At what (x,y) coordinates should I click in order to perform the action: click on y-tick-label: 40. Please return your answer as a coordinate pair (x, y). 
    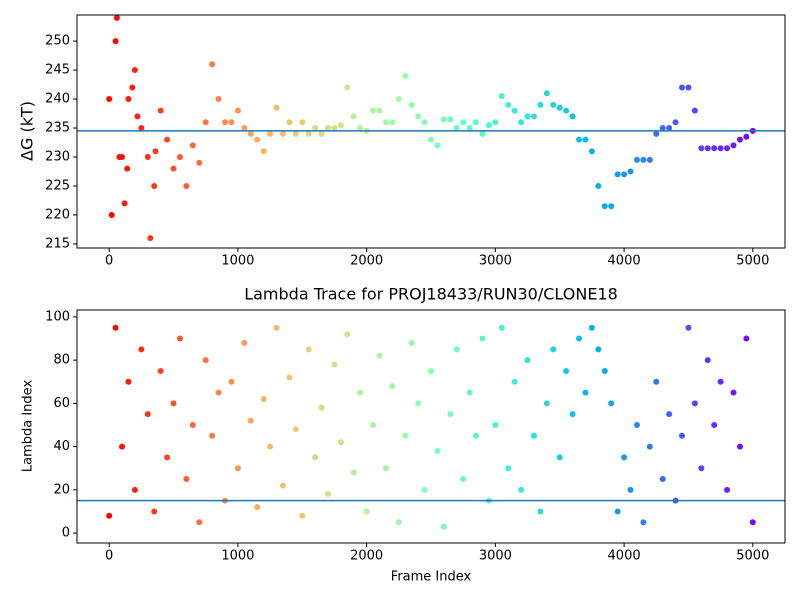
    Looking at the image, I should click on (61, 446).